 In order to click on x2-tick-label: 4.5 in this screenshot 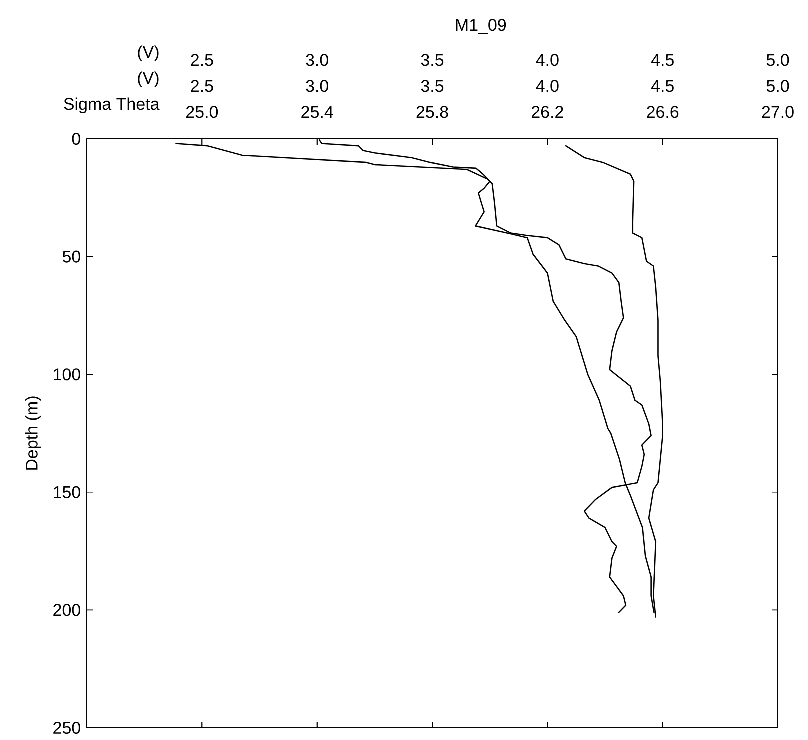, I will do `click(662, 60)`.